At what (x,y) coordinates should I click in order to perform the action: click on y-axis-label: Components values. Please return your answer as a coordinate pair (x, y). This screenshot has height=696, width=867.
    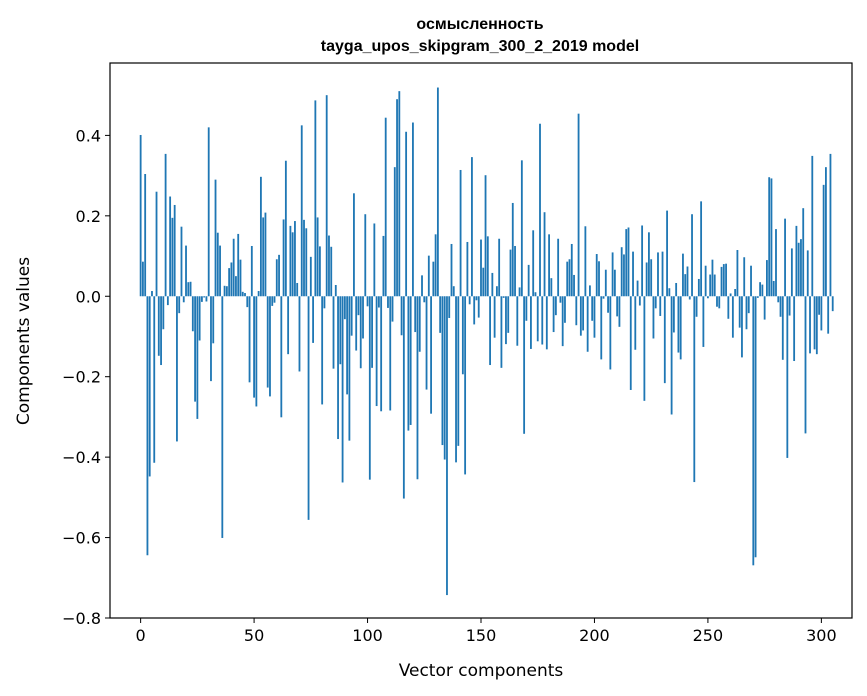
    Looking at the image, I should click on (24, 341).